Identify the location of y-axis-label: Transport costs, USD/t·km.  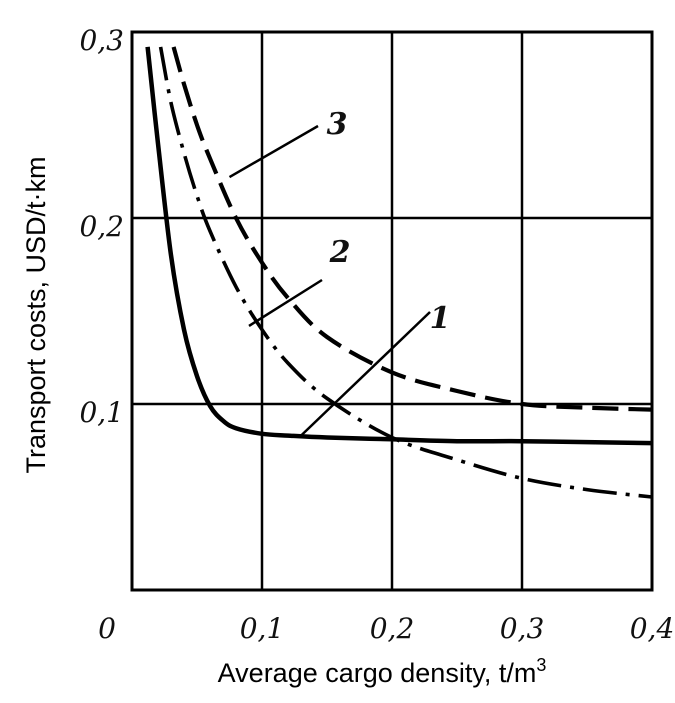
(36, 314).